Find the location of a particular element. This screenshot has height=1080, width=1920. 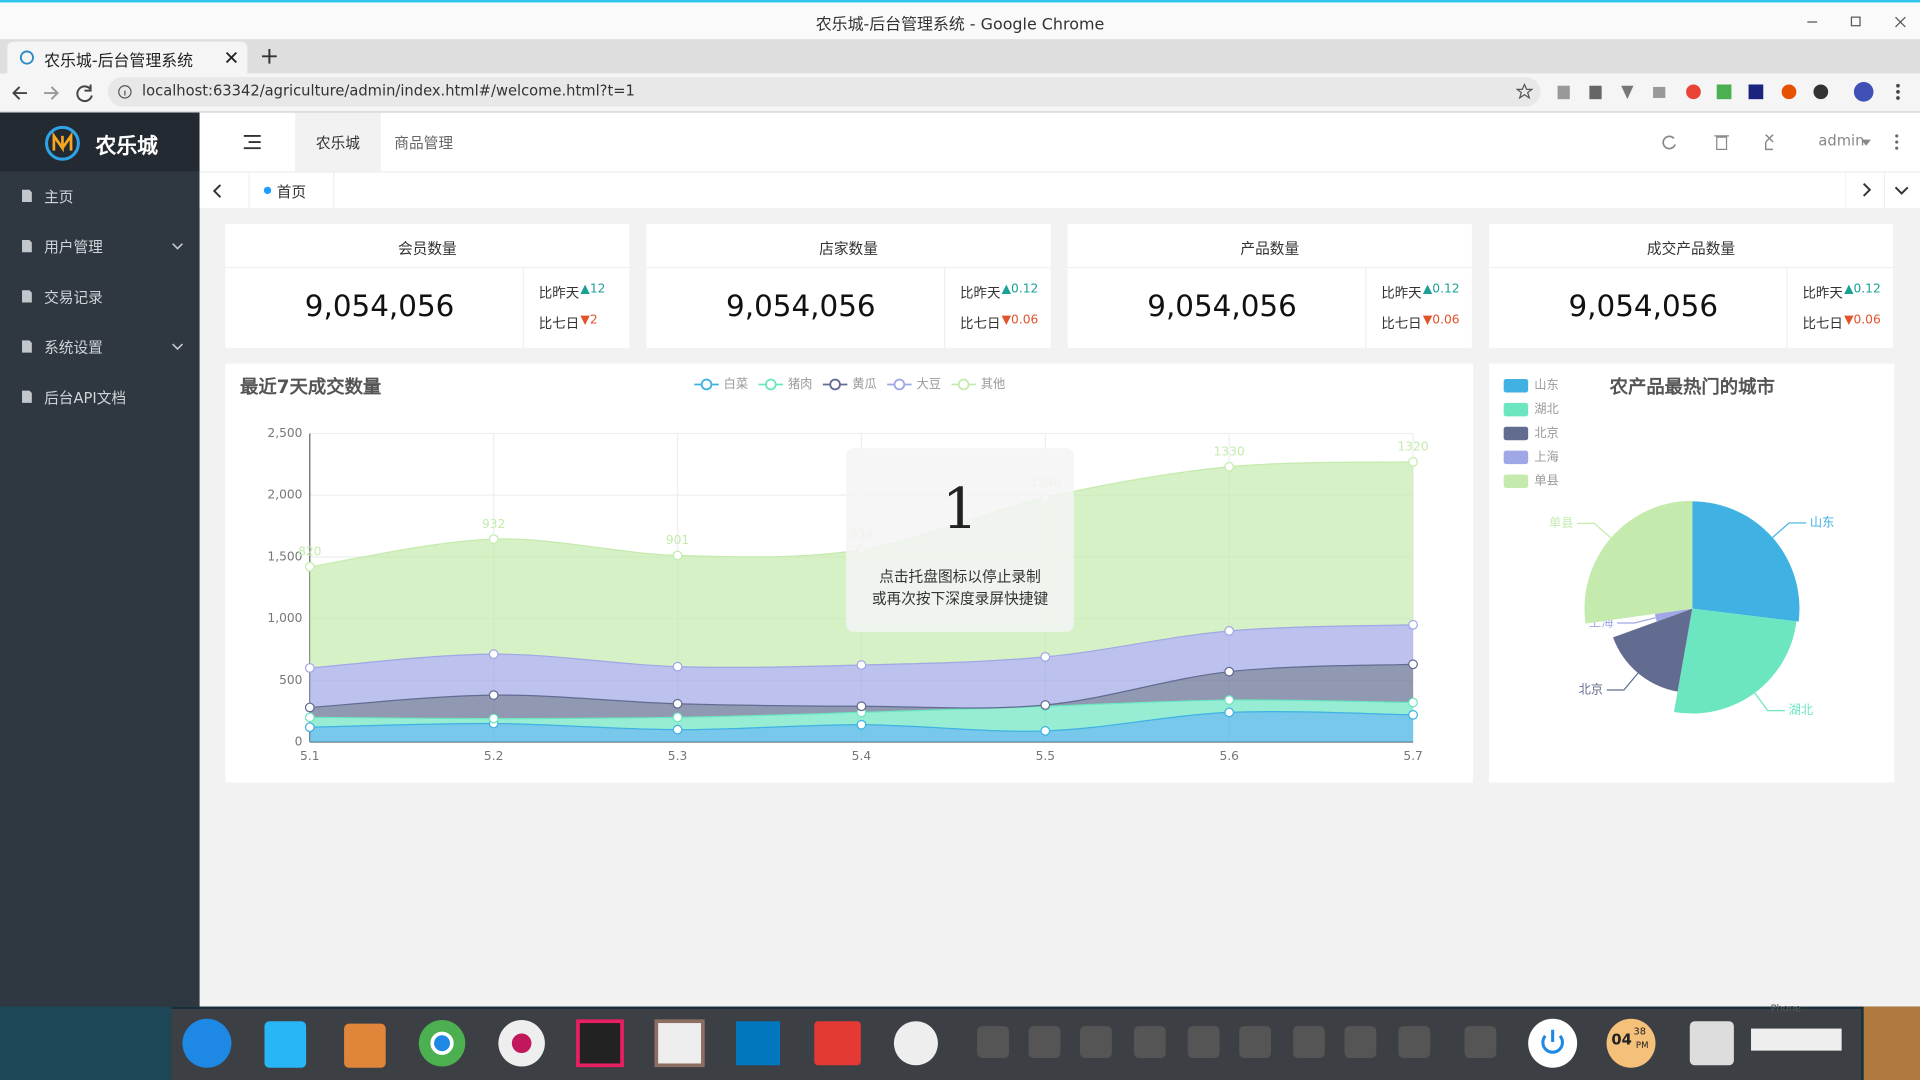

menu-icon is located at coordinates (27, 346).